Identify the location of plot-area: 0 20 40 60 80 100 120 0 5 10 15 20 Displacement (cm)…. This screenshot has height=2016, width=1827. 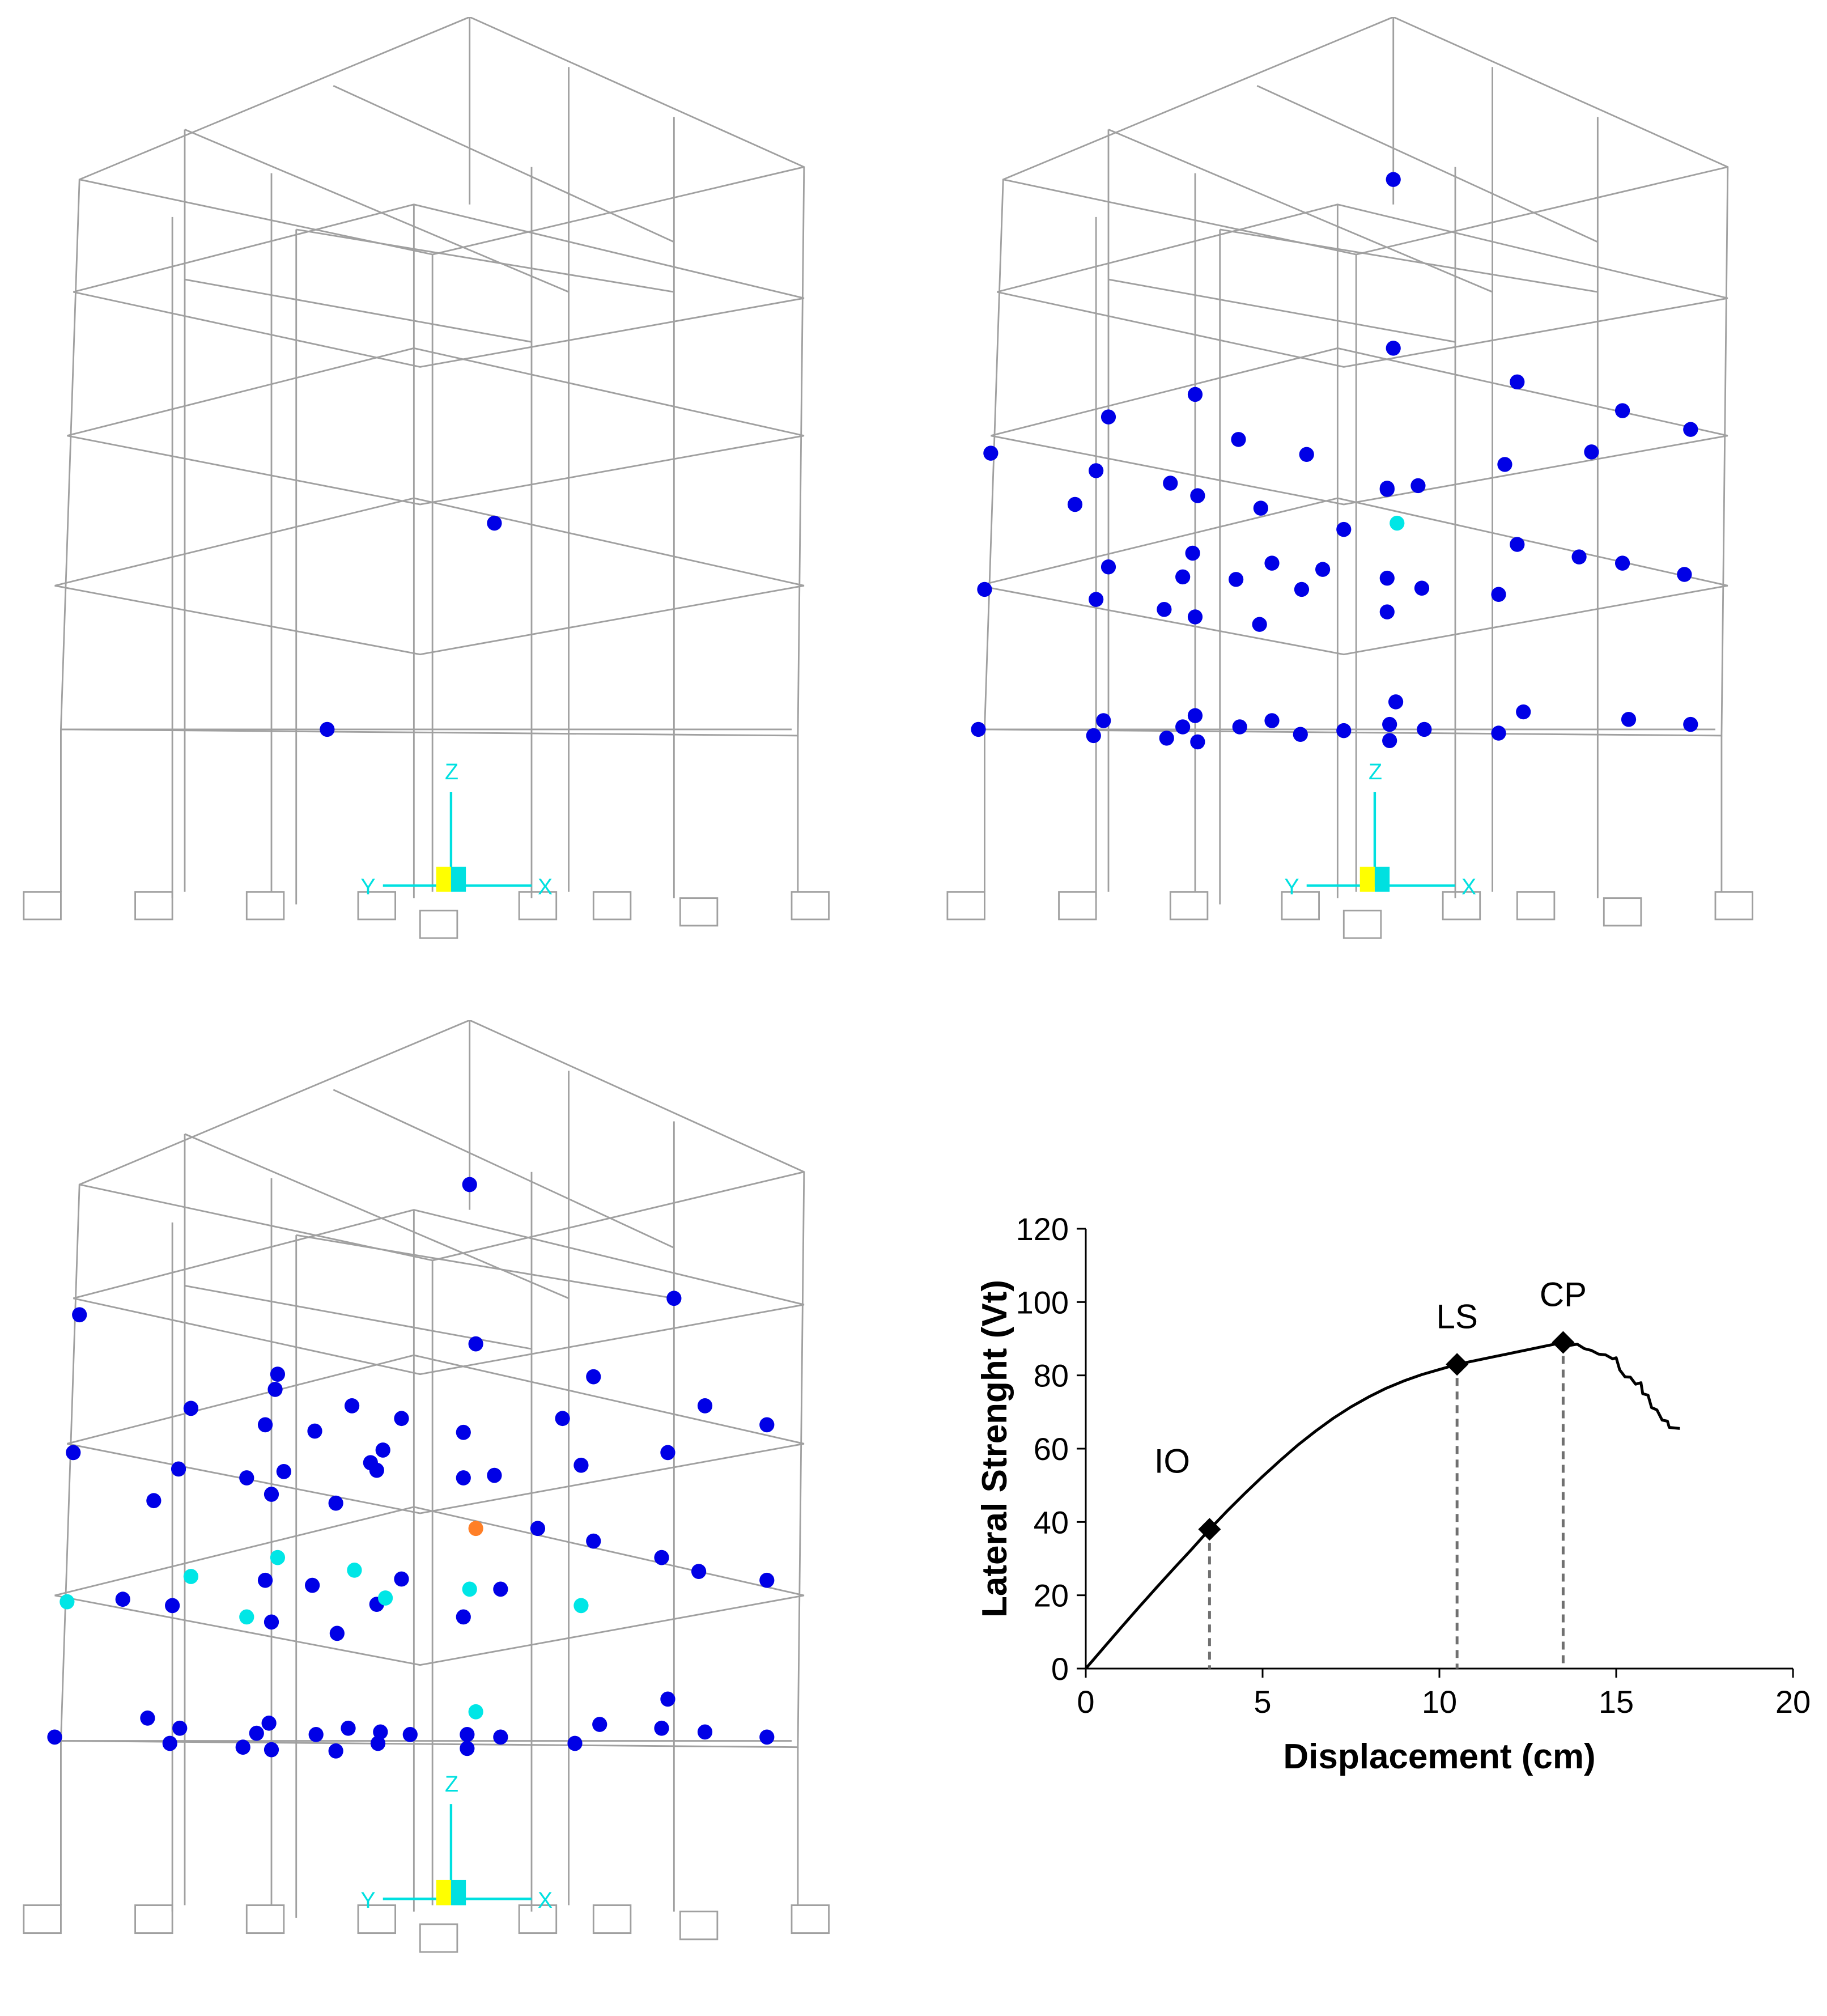
(1393, 1493).